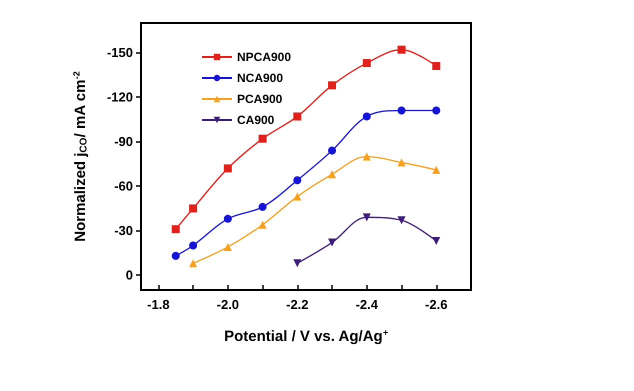  What do you see at coordinates (129, 275) in the screenshot?
I see `y-tick-label: 0` at bounding box center [129, 275].